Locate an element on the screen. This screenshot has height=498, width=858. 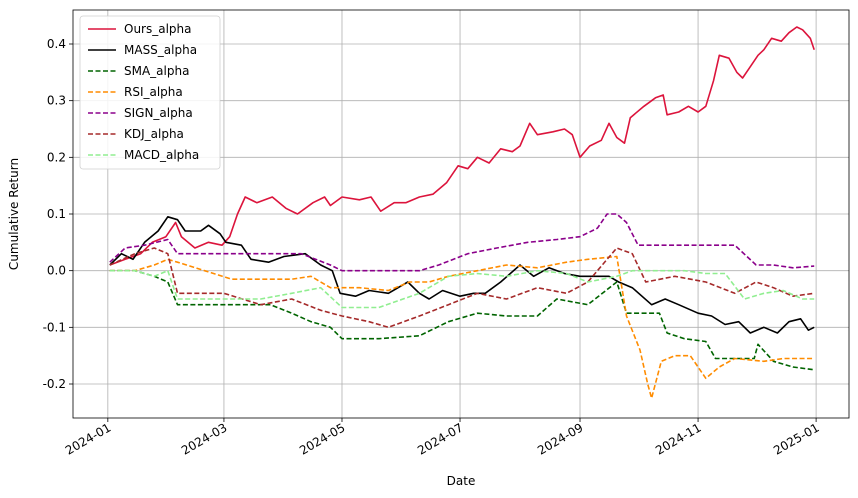
y-tick-label: 0.4 is located at coordinates (56, 44).